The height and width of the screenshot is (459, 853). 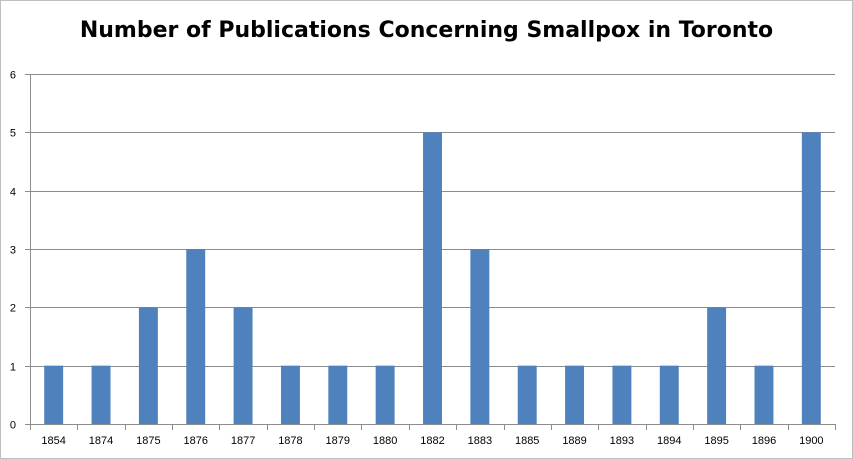 I want to click on y-tick-label: 6, so click(x=13, y=76).